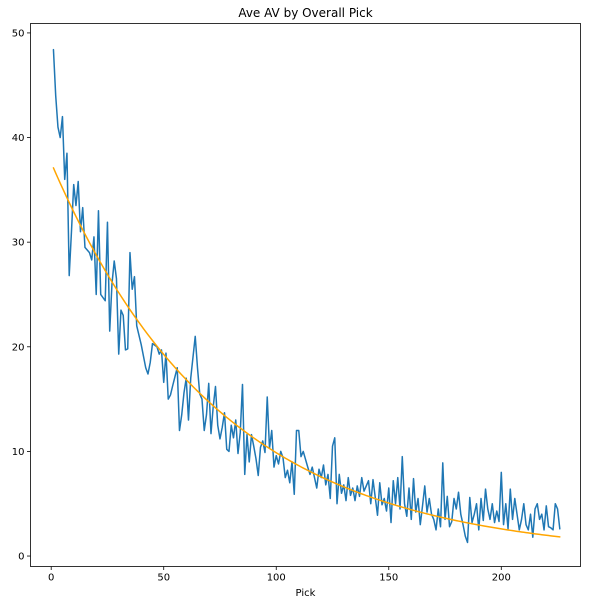 The width and height of the screenshot is (592, 604). I want to click on y-tick-label: 30, so click(18, 243).